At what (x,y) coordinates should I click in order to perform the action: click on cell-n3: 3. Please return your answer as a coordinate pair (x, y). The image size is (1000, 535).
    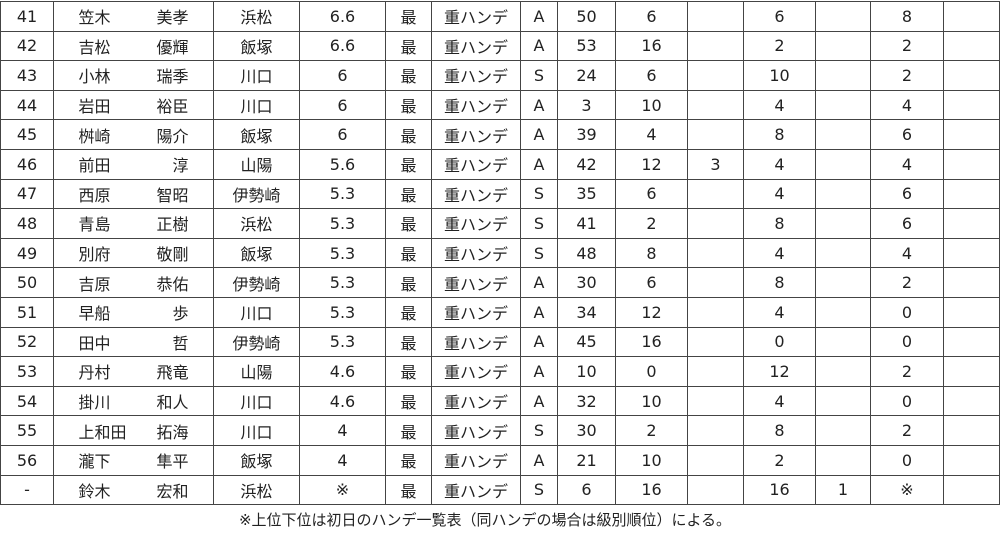
    Looking at the image, I should click on (715, 164).